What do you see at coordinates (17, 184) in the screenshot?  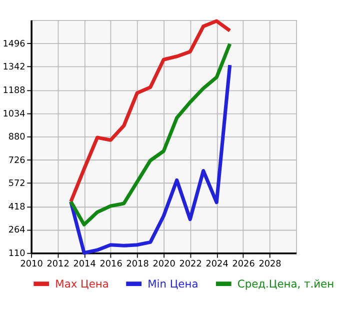 I see `y-tick-label: 572` at bounding box center [17, 184].